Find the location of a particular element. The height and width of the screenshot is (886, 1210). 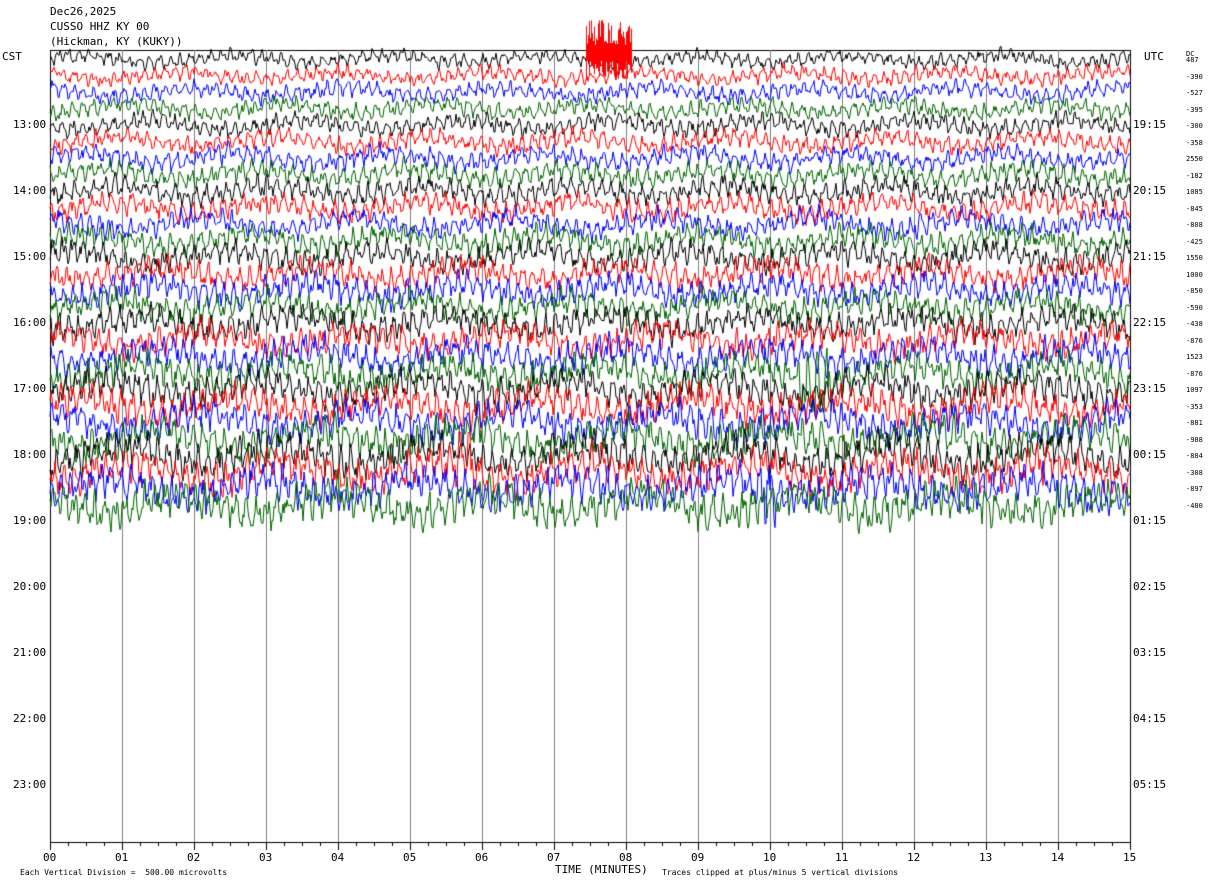

x-tick-label: 14 is located at coordinates (1058, 857).